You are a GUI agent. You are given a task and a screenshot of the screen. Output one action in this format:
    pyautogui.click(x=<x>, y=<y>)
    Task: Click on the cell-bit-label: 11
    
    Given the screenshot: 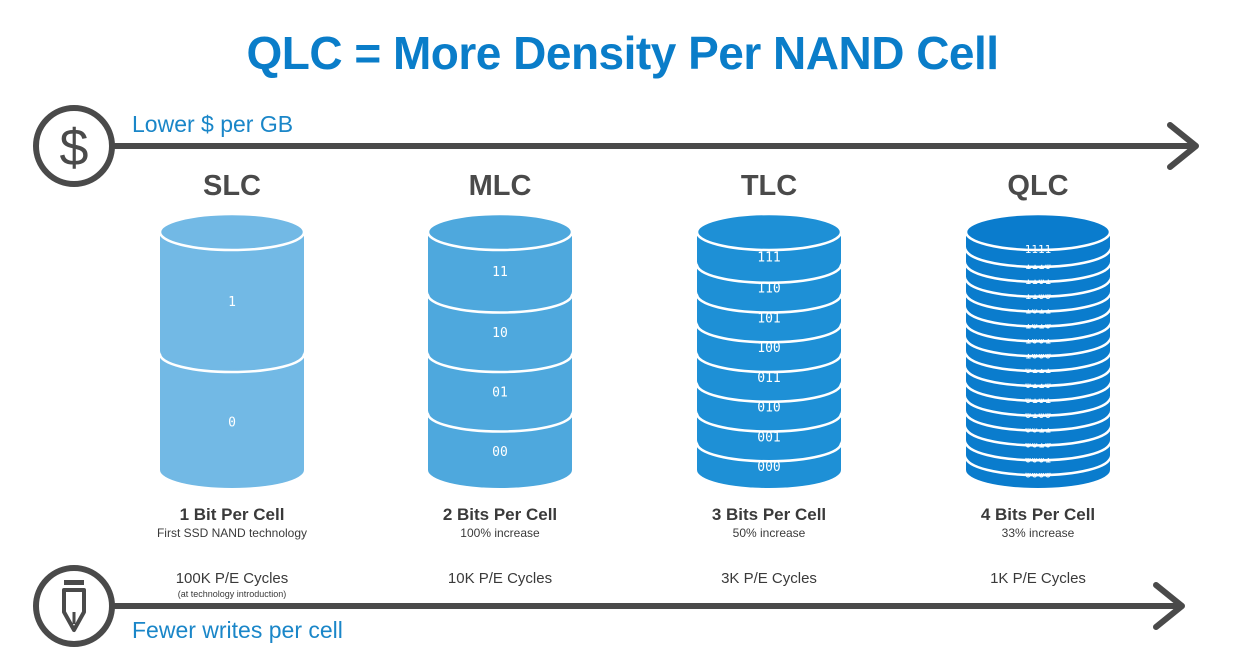 What is the action you would take?
    pyautogui.click(x=500, y=272)
    